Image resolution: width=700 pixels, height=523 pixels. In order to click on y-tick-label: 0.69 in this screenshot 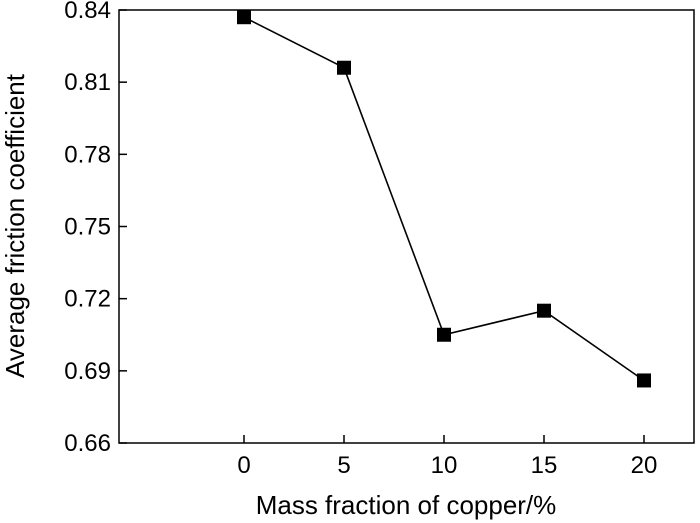, I will do `click(87, 371)`.